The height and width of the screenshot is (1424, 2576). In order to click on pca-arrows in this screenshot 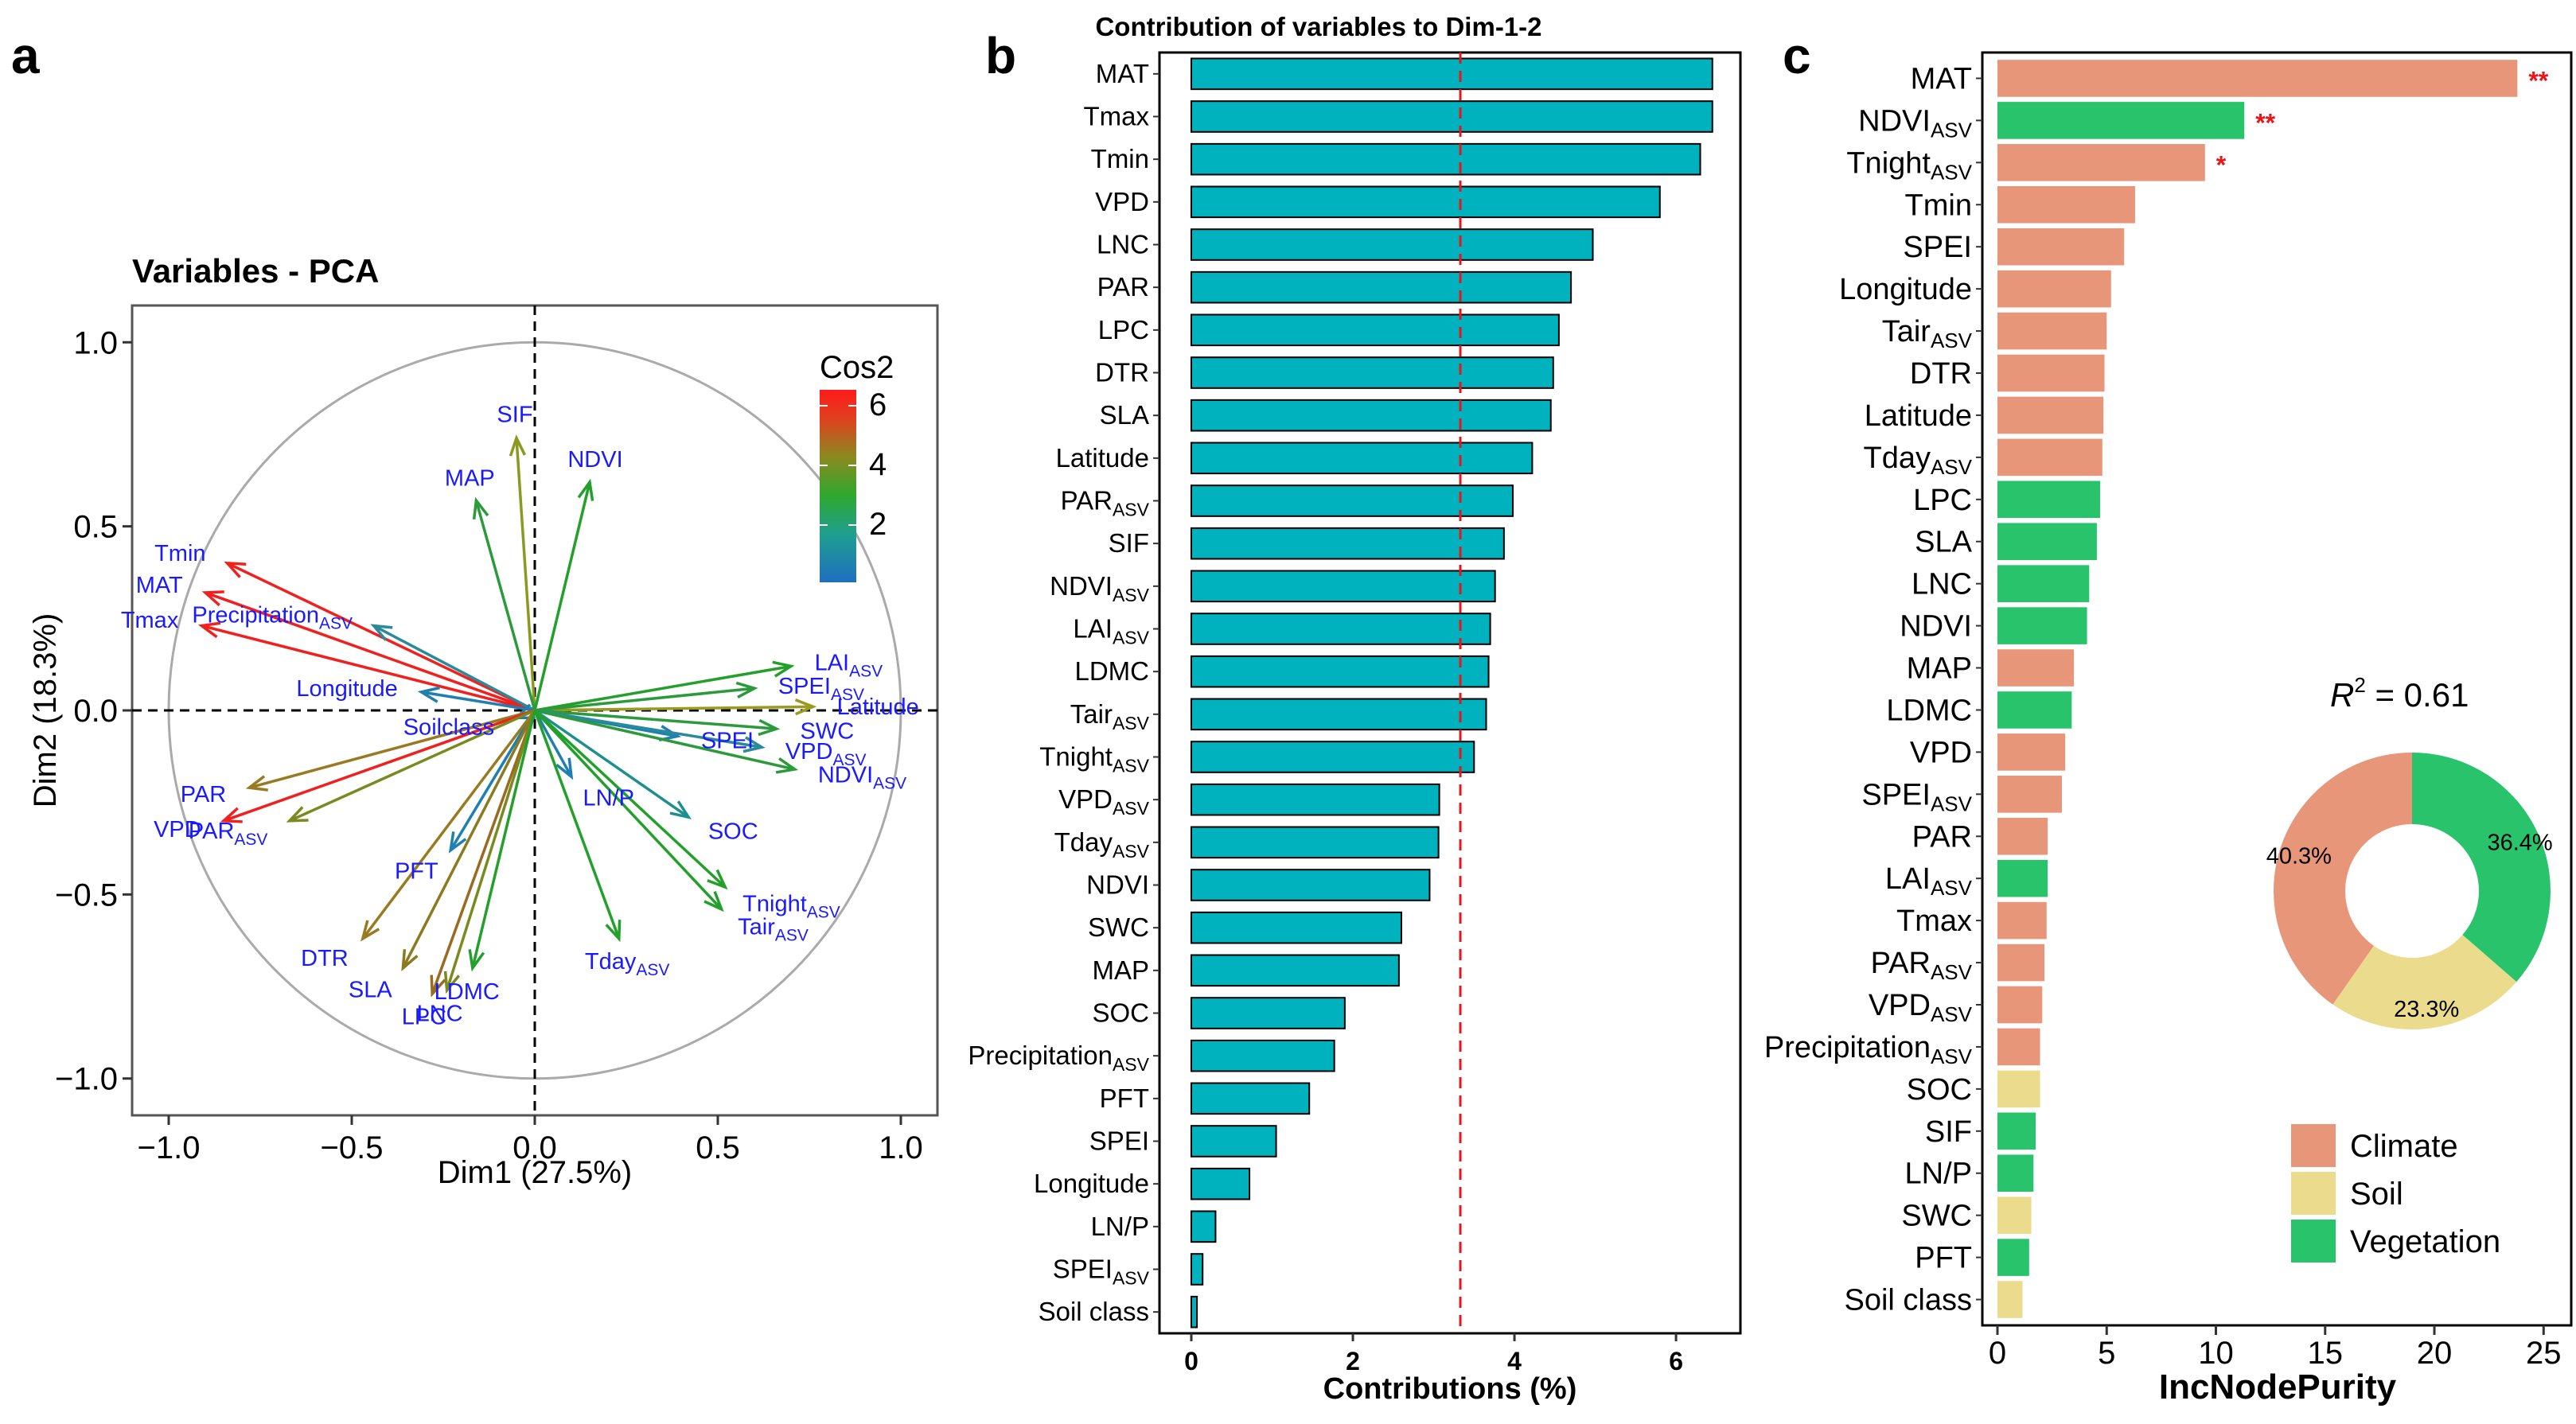, I will do `click(507, 716)`.